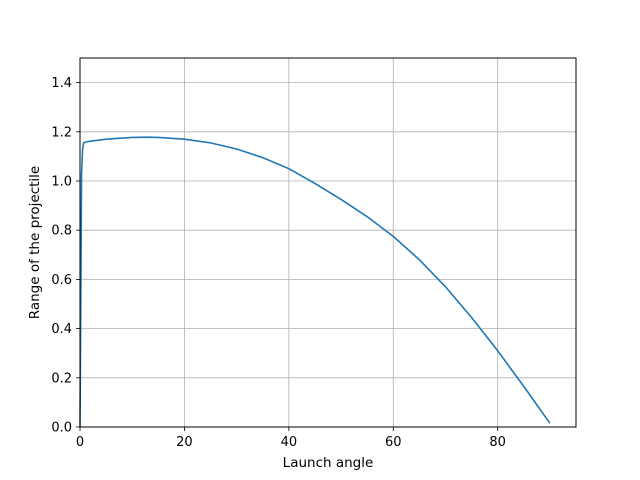 The image size is (640, 480). Describe the element at coordinates (393, 442) in the screenshot. I see `x-tick-label: 60` at that location.